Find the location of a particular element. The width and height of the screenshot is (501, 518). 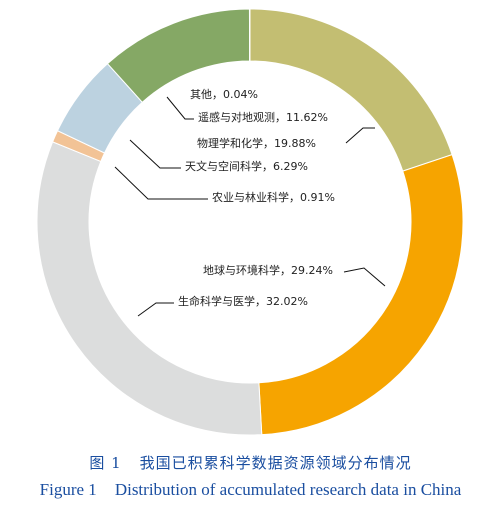

figure-caption-zh: 图 1 我国已积累科学数据资源领域分布情况 is located at coordinates (250, 462).